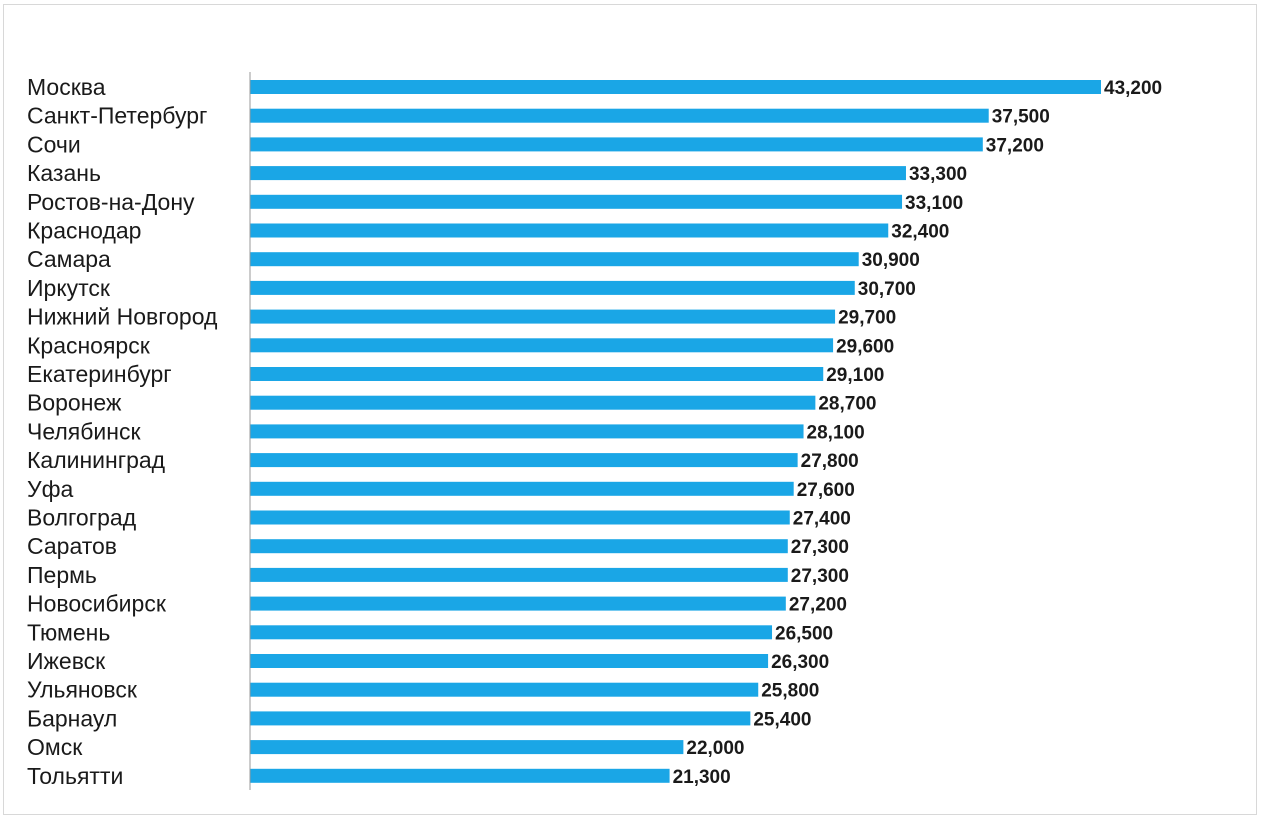  Describe the element at coordinates (1133, 88) in the screenshot. I see `value-label: 43,200` at that location.